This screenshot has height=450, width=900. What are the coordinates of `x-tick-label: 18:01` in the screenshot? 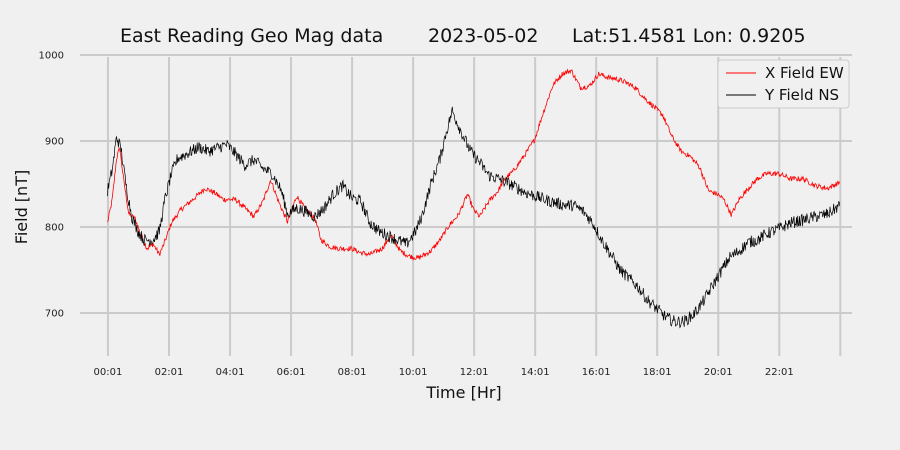 It's located at (657, 372).